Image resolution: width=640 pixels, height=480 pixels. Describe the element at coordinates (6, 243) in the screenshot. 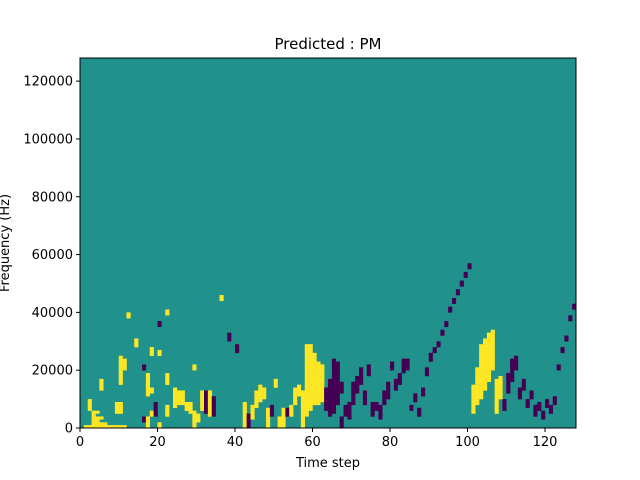

I see `y-axis-label: Frequency (Hz)` at that location.